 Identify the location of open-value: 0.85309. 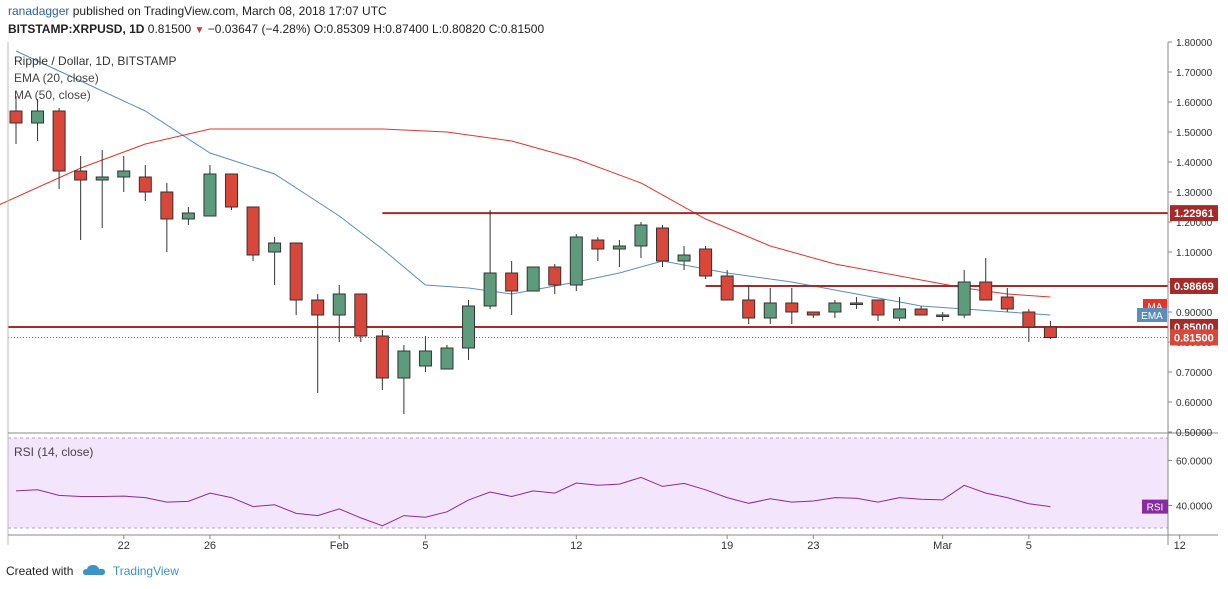
(348, 29).